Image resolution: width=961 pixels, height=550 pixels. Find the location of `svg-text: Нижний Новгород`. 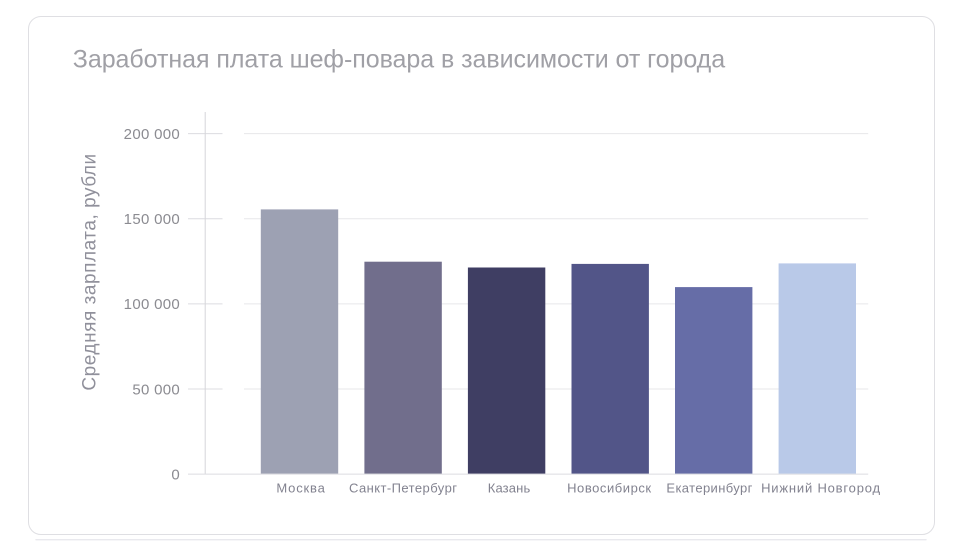

svg-text: Нижний Новгород is located at coordinates (820, 488).